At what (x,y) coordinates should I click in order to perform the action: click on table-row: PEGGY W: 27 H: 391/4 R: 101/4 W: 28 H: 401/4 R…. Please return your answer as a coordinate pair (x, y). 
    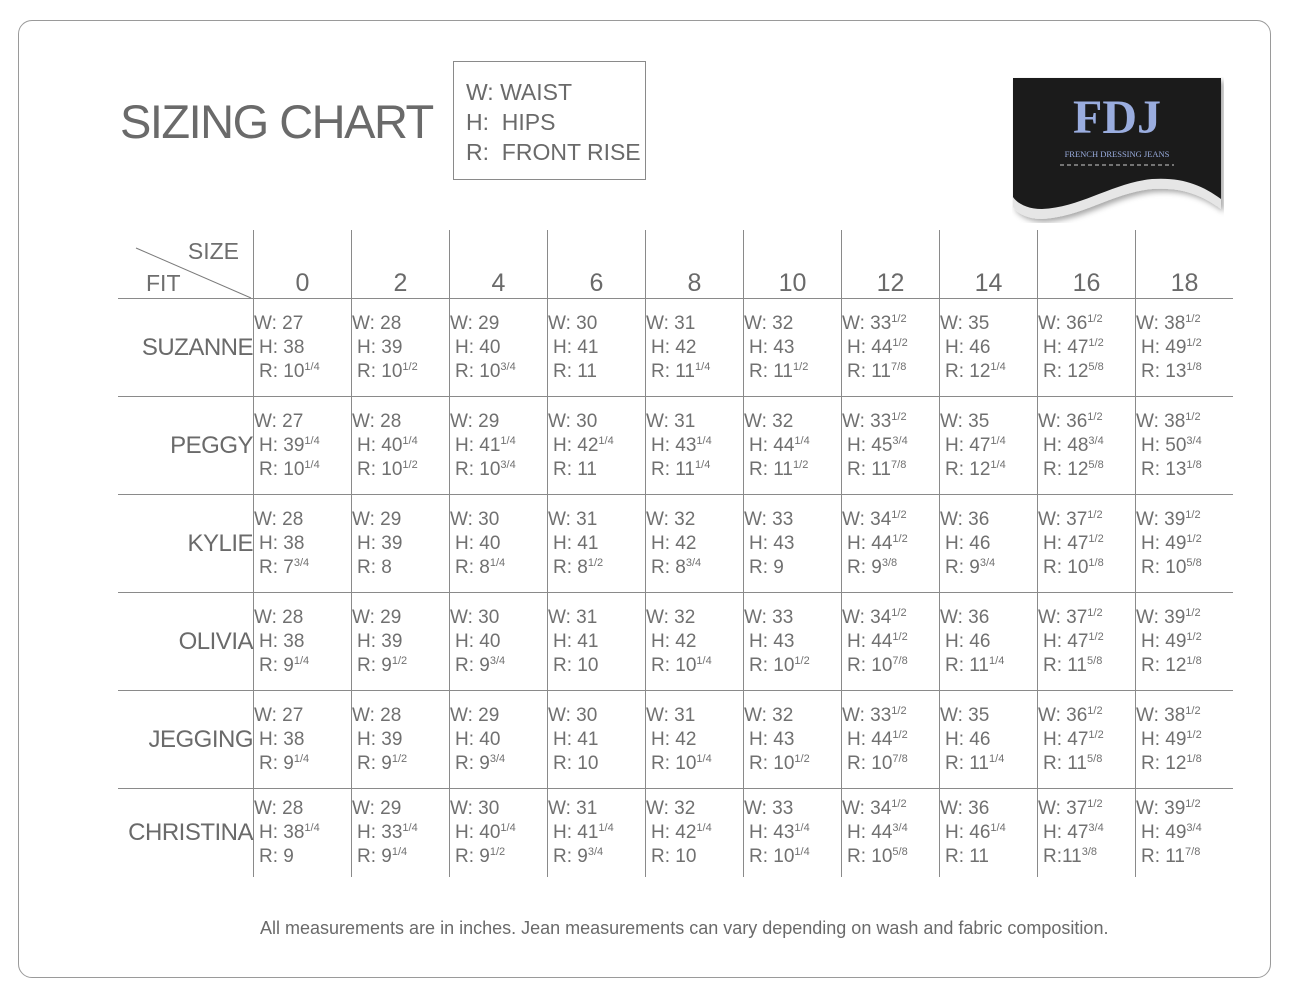
    Looking at the image, I should click on (675, 445).